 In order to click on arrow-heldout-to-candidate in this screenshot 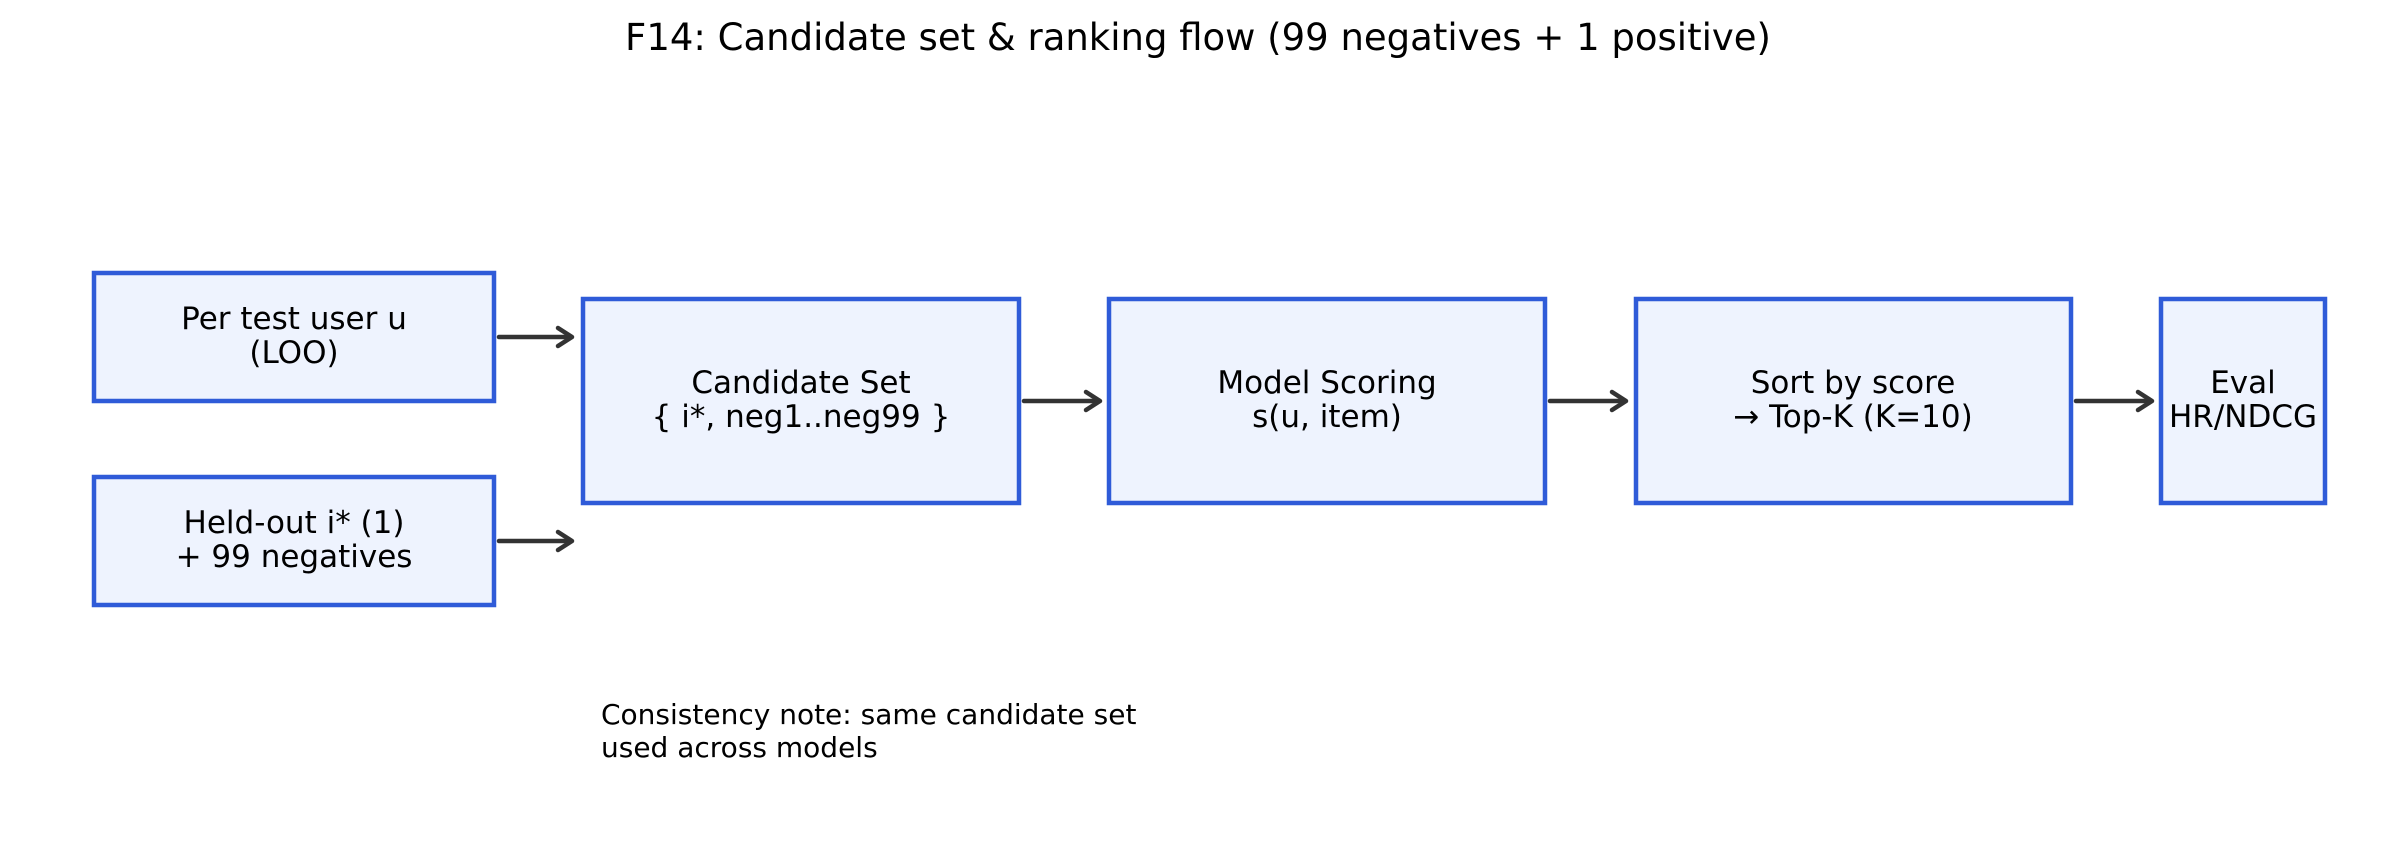, I will do `click(535, 541)`.